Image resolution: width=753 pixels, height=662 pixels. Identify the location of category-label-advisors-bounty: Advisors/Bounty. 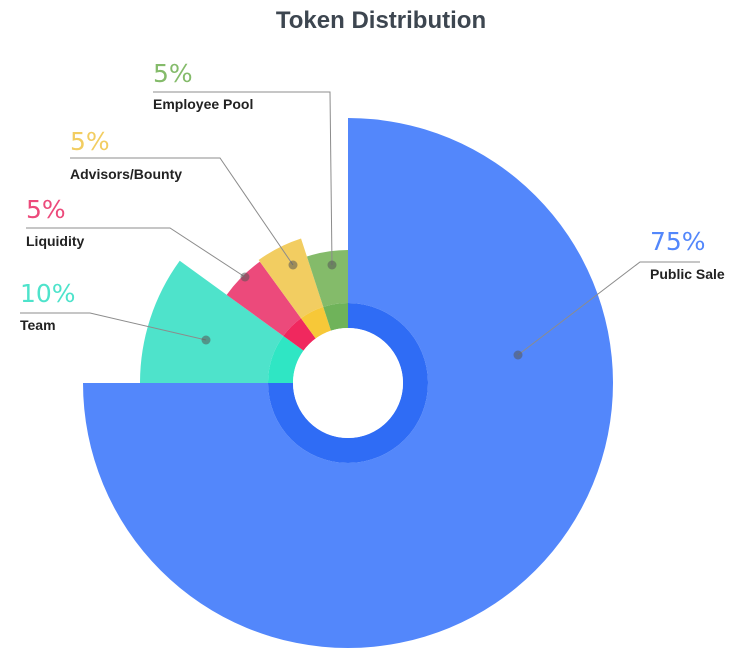
(126, 174).